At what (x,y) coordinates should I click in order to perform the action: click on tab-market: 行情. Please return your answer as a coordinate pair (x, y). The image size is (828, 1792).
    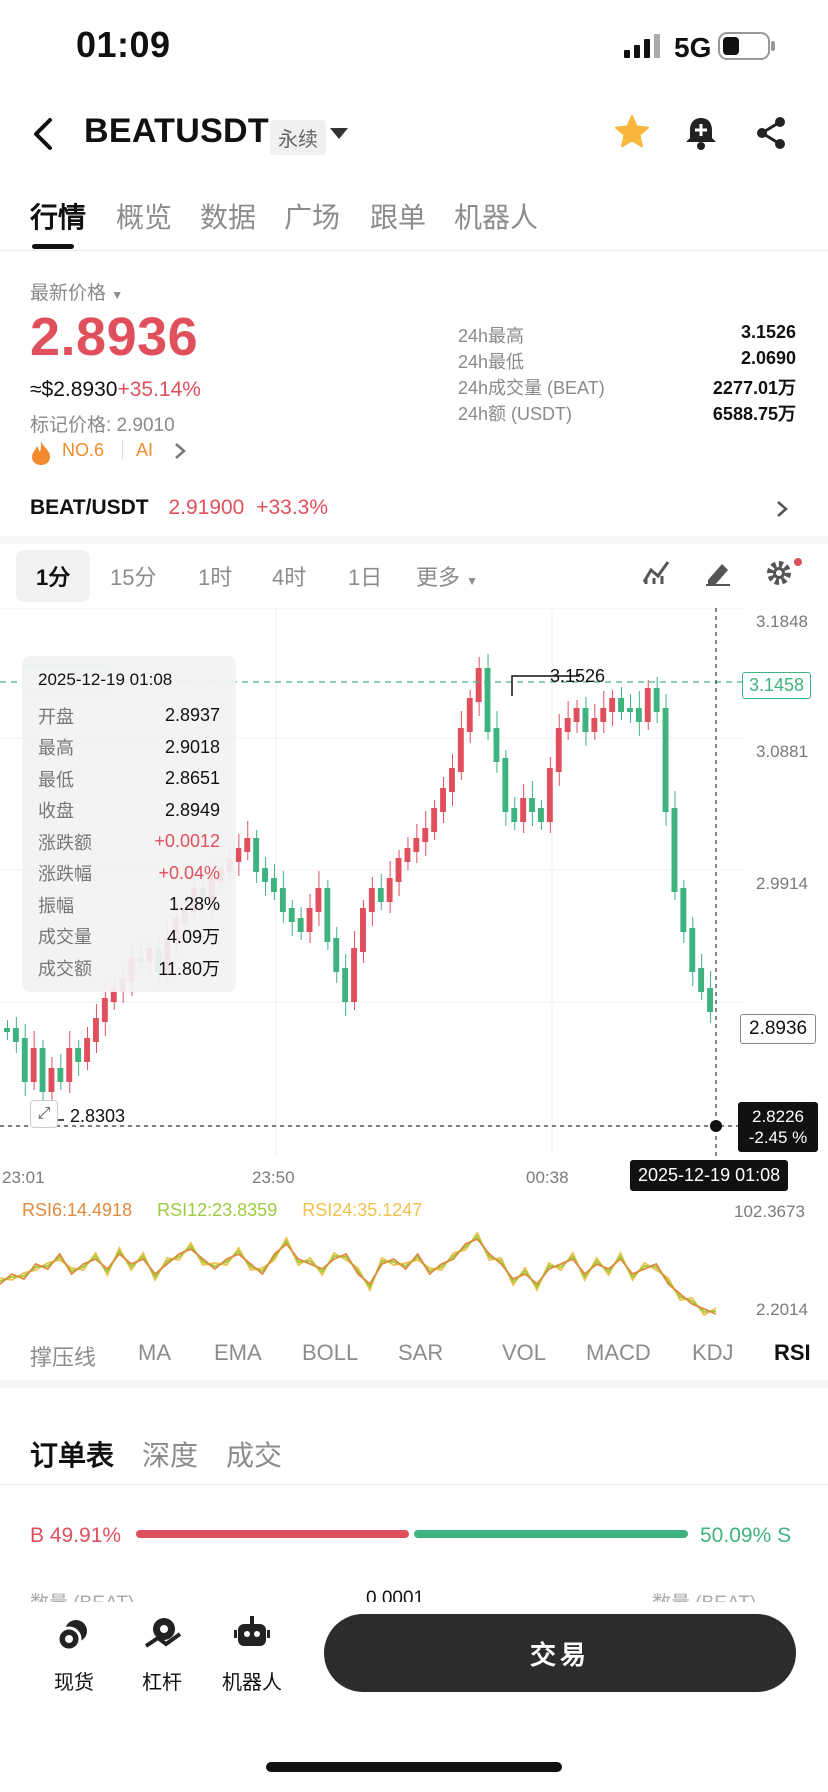
    Looking at the image, I should click on (58, 217).